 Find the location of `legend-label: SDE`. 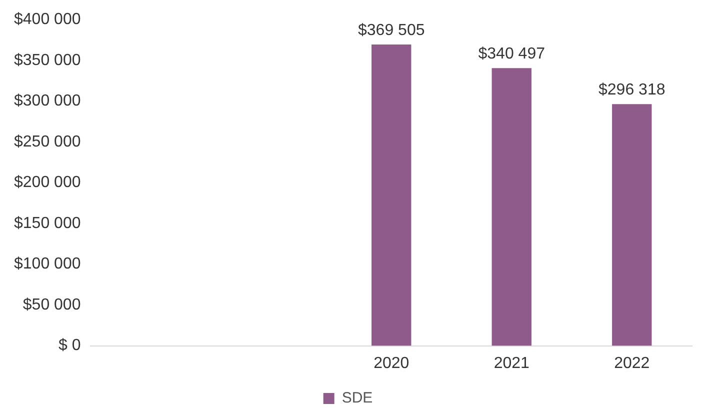

legend-label: SDE is located at coordinates (357, 398).